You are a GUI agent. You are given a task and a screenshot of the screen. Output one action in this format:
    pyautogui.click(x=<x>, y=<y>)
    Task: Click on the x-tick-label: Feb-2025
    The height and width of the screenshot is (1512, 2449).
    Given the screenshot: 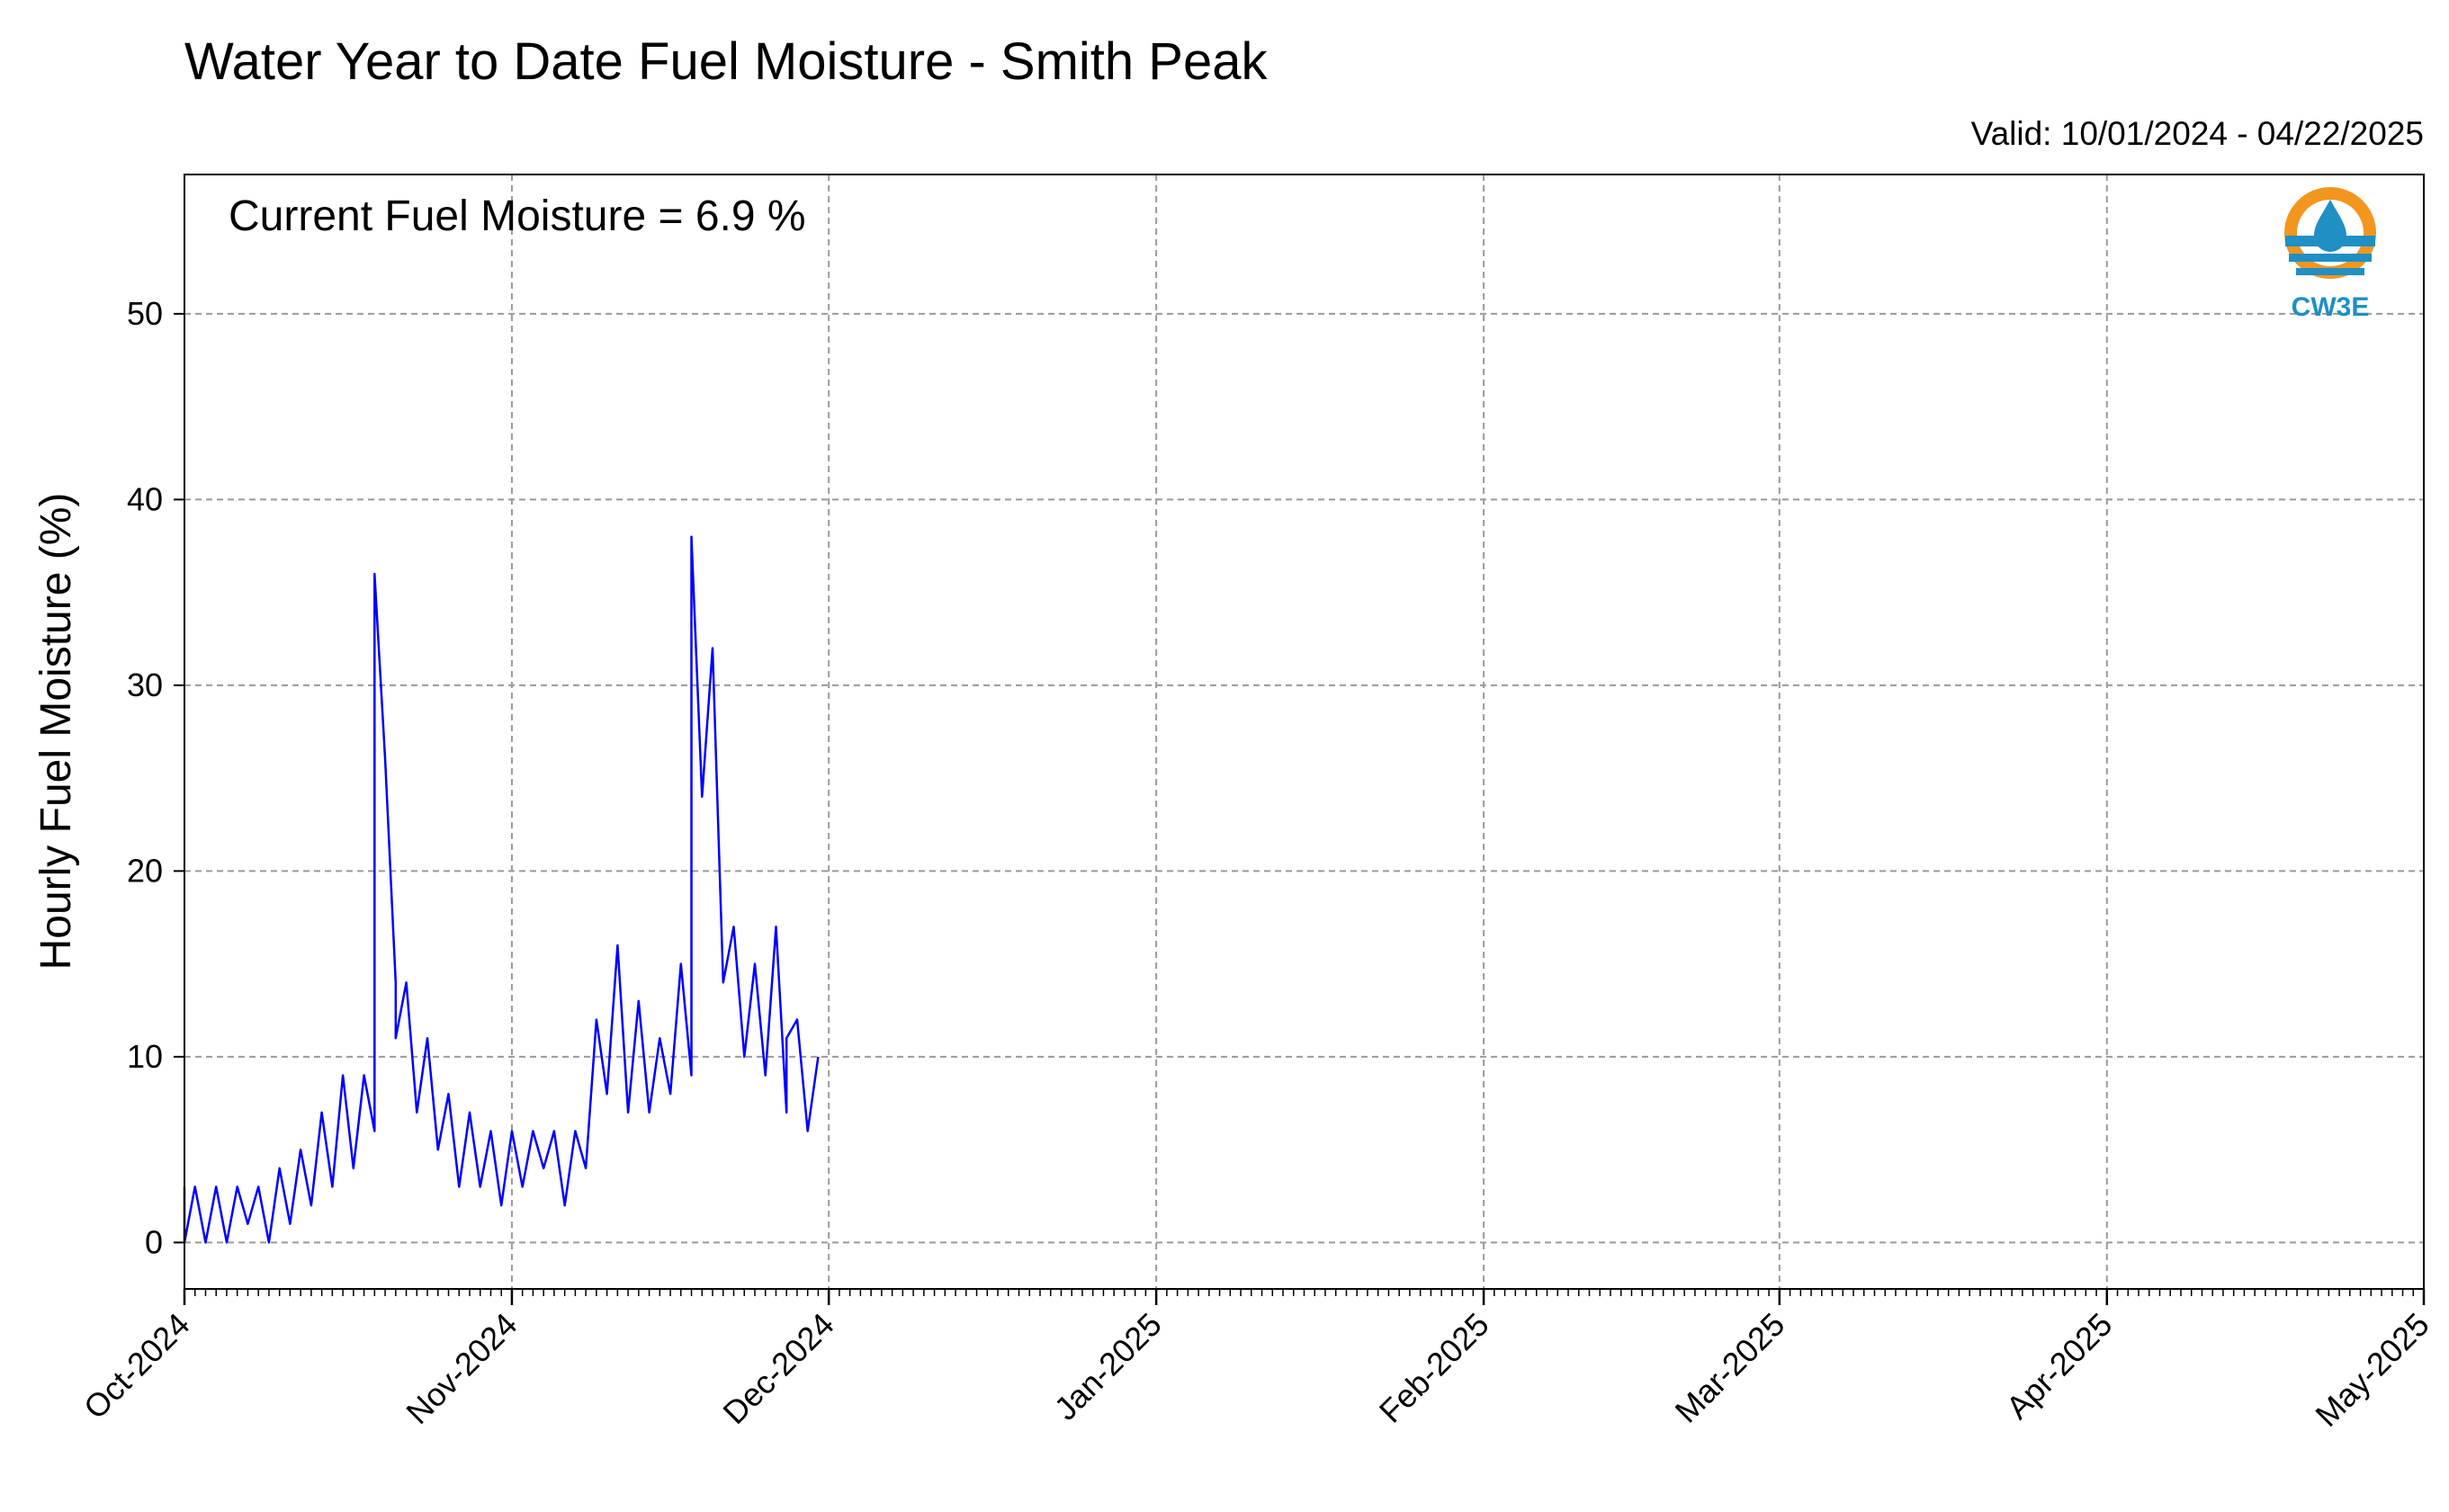 What is the action you would take?
    pyautogui.click(x=1434, y=1368)
    